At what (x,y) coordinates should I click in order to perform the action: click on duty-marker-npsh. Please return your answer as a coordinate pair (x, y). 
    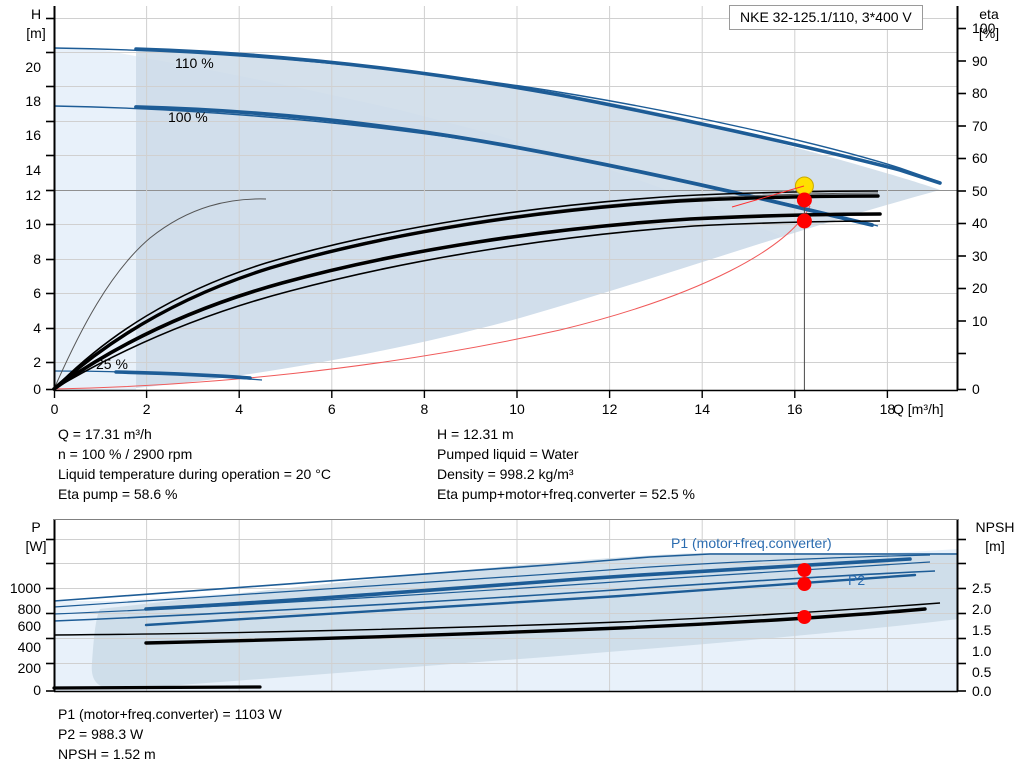
    Looking at the image, I should click on (804, 617).